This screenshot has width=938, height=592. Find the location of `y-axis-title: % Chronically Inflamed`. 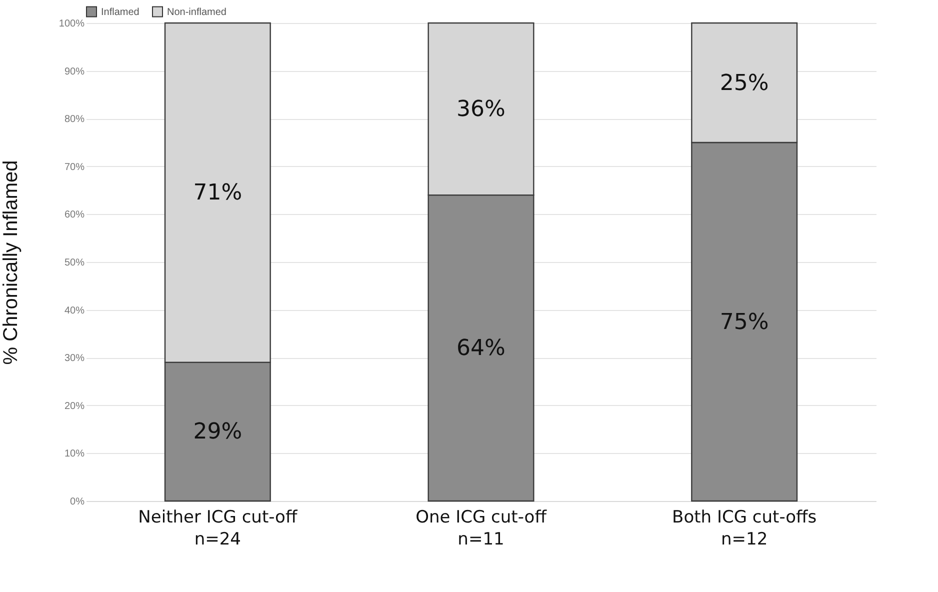

y-axis-title: % Chronically Inflamed is located at coordinates (11, 262).